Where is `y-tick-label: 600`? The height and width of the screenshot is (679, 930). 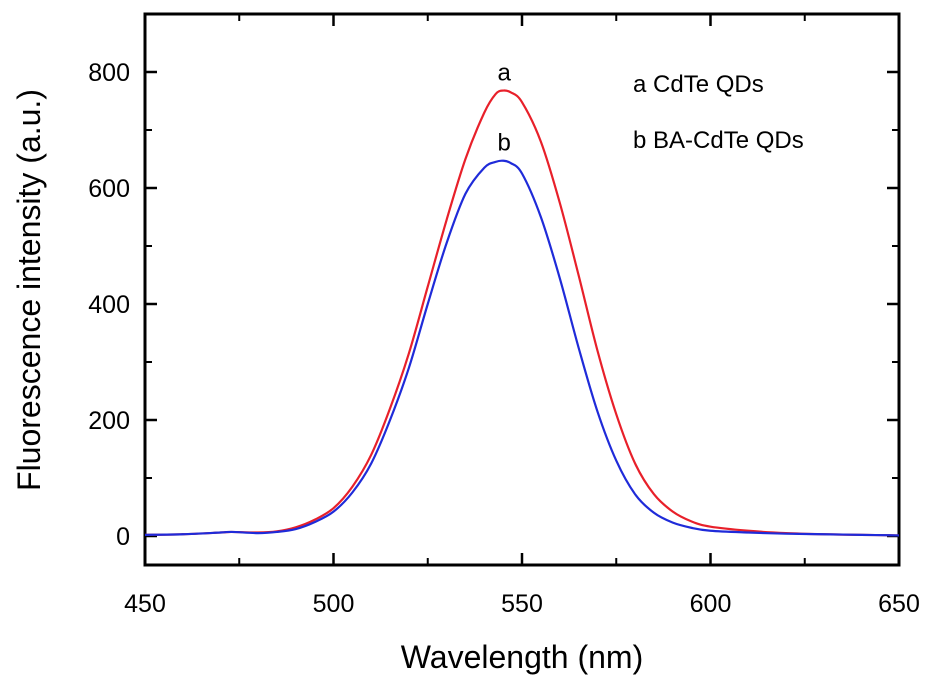 y-tick-label: 600 is located at coordinates (109, 189).